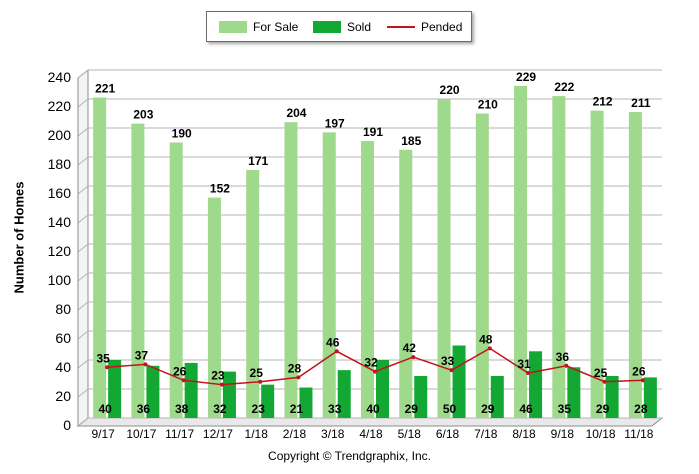 This screenshot has height=474, width=699. I want to click on label-for-sale: 212, so click(603, 102).